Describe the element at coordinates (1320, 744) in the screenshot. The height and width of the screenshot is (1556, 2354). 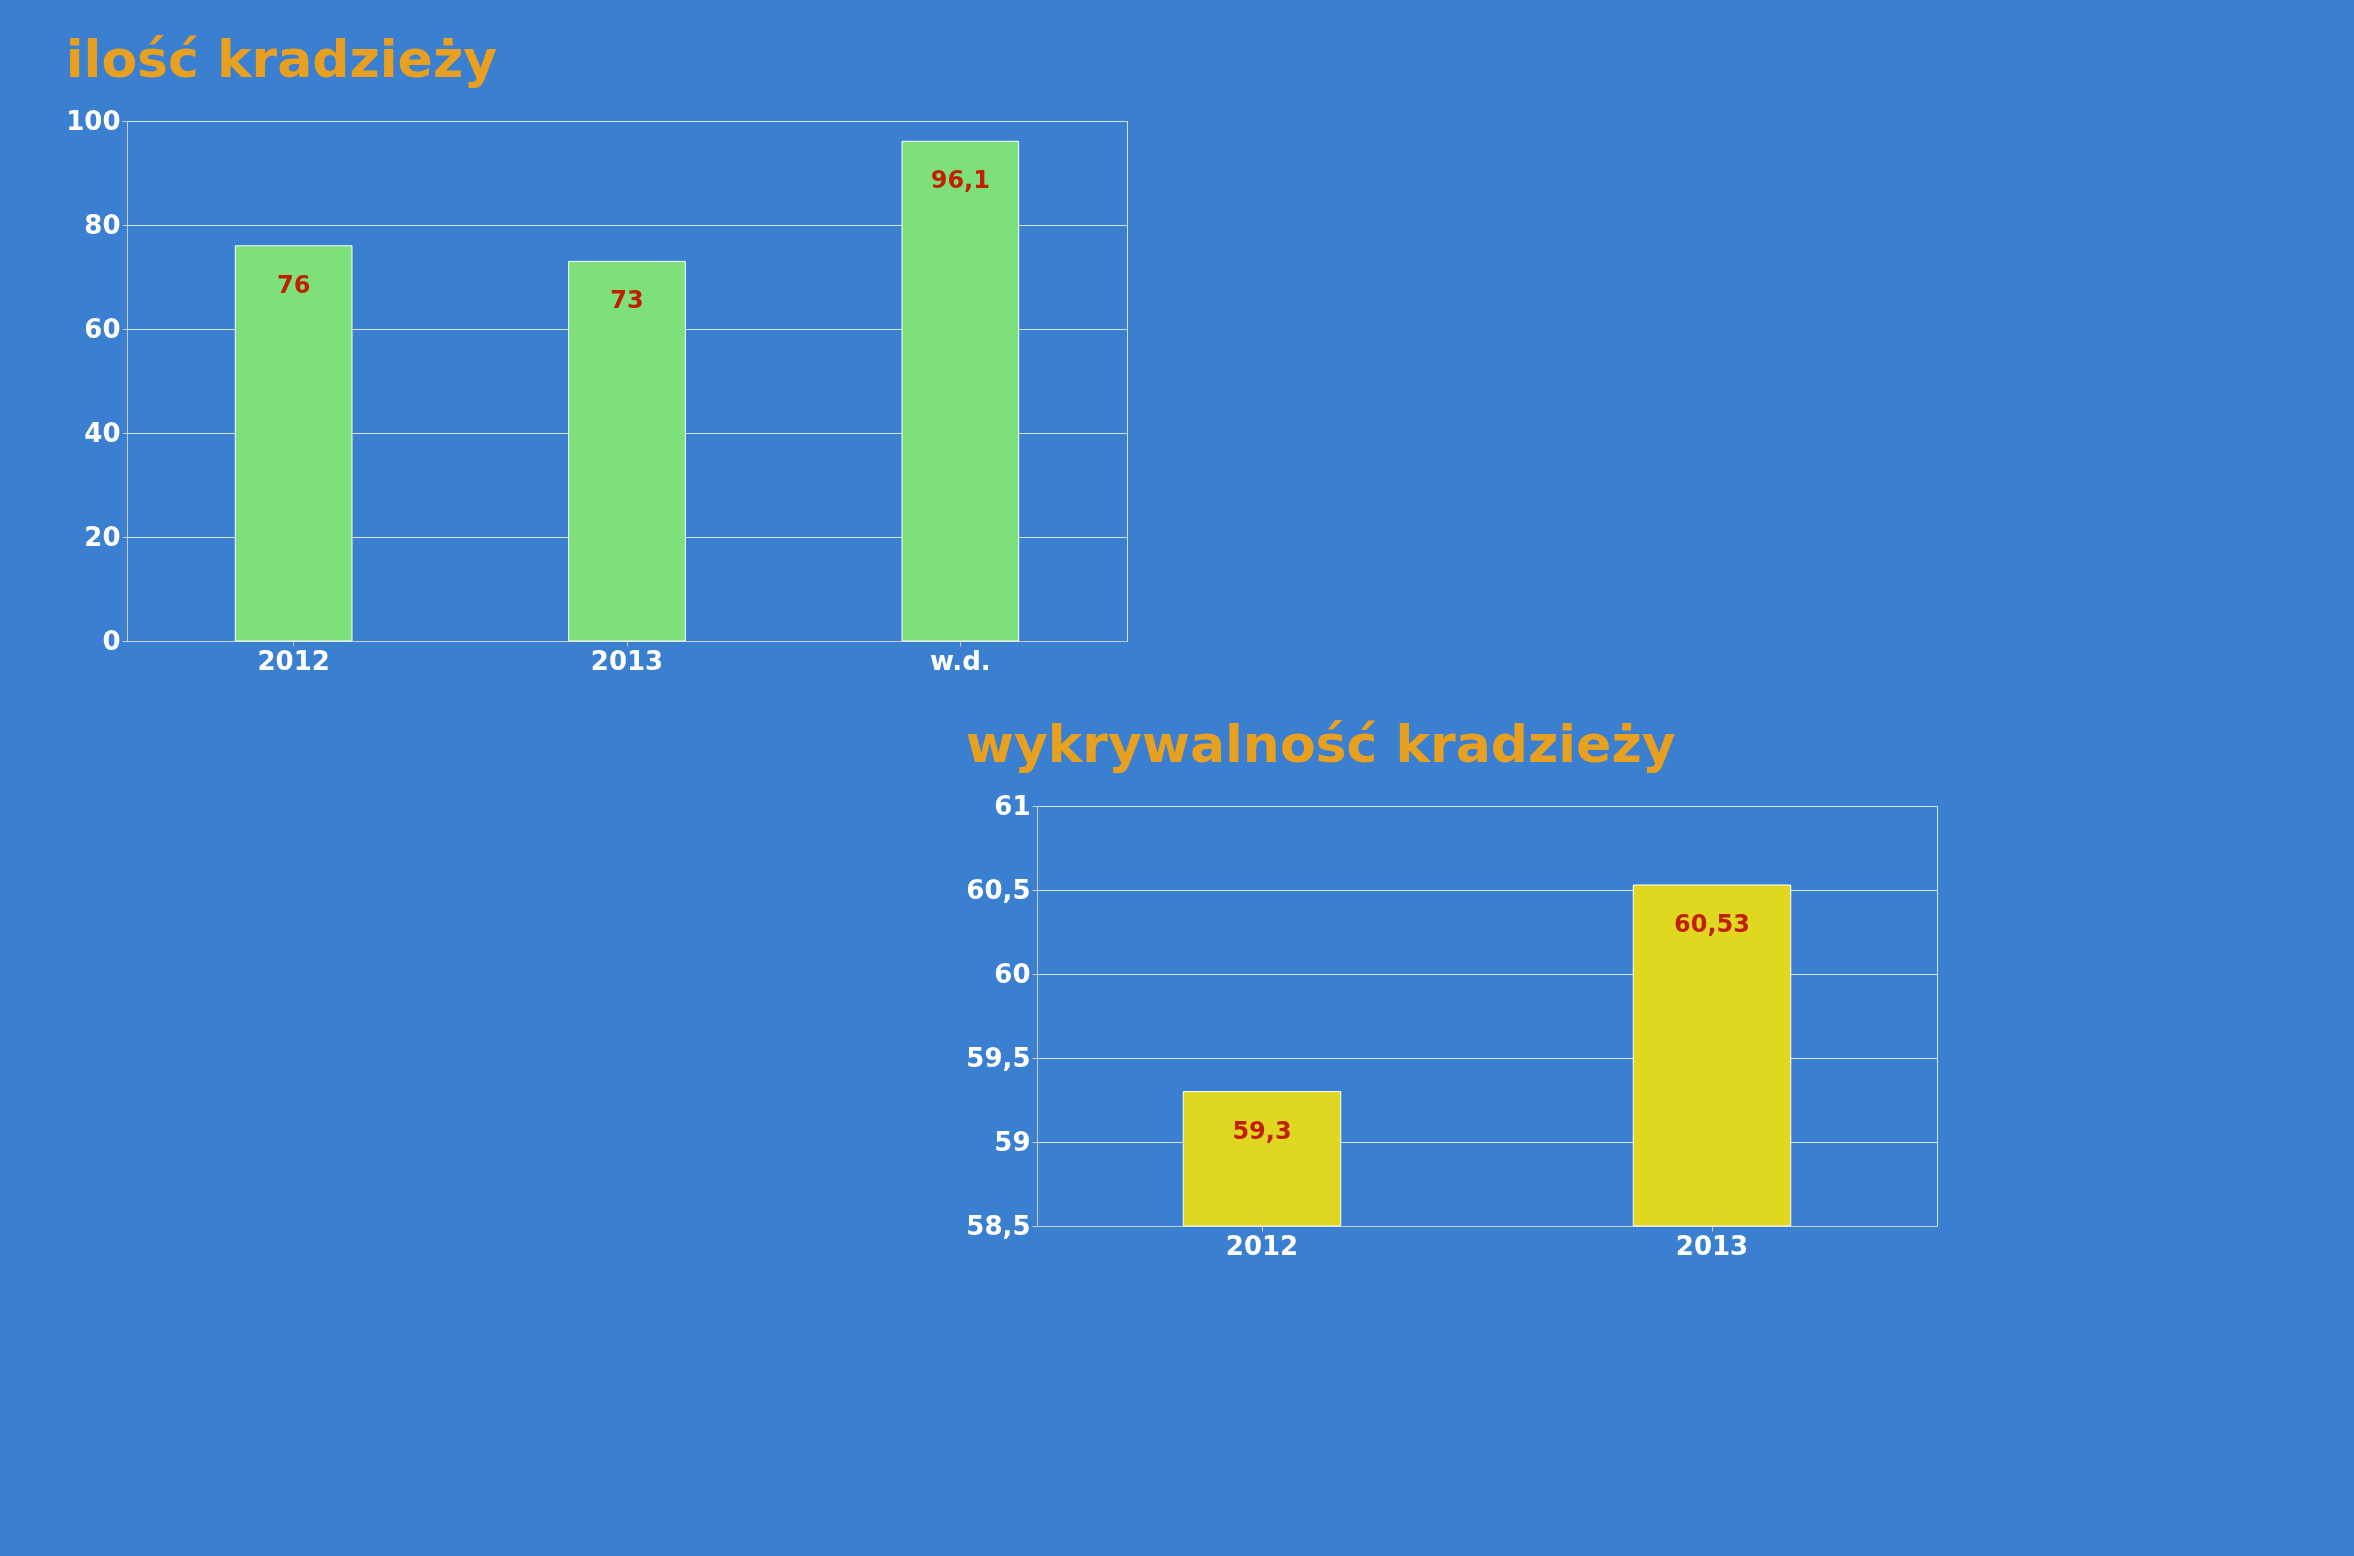
I see `chart-title: wykrywalność kradzieży` at that location.